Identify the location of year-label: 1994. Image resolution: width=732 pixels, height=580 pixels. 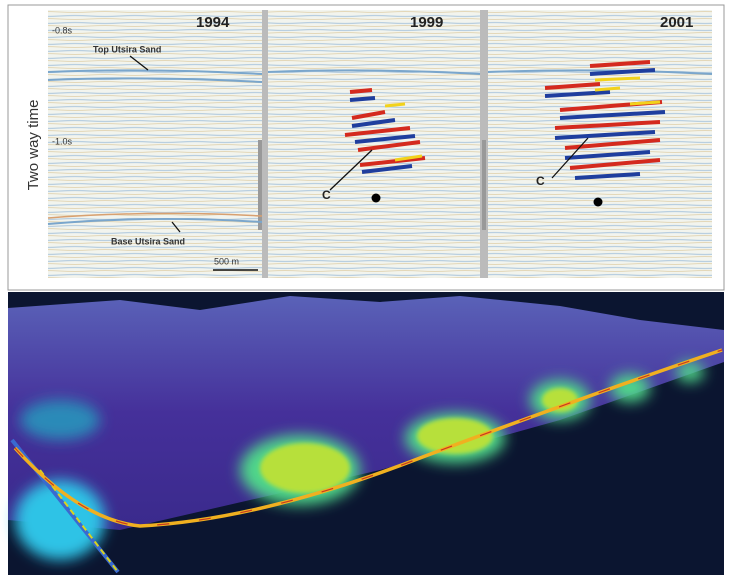
(213, 22).